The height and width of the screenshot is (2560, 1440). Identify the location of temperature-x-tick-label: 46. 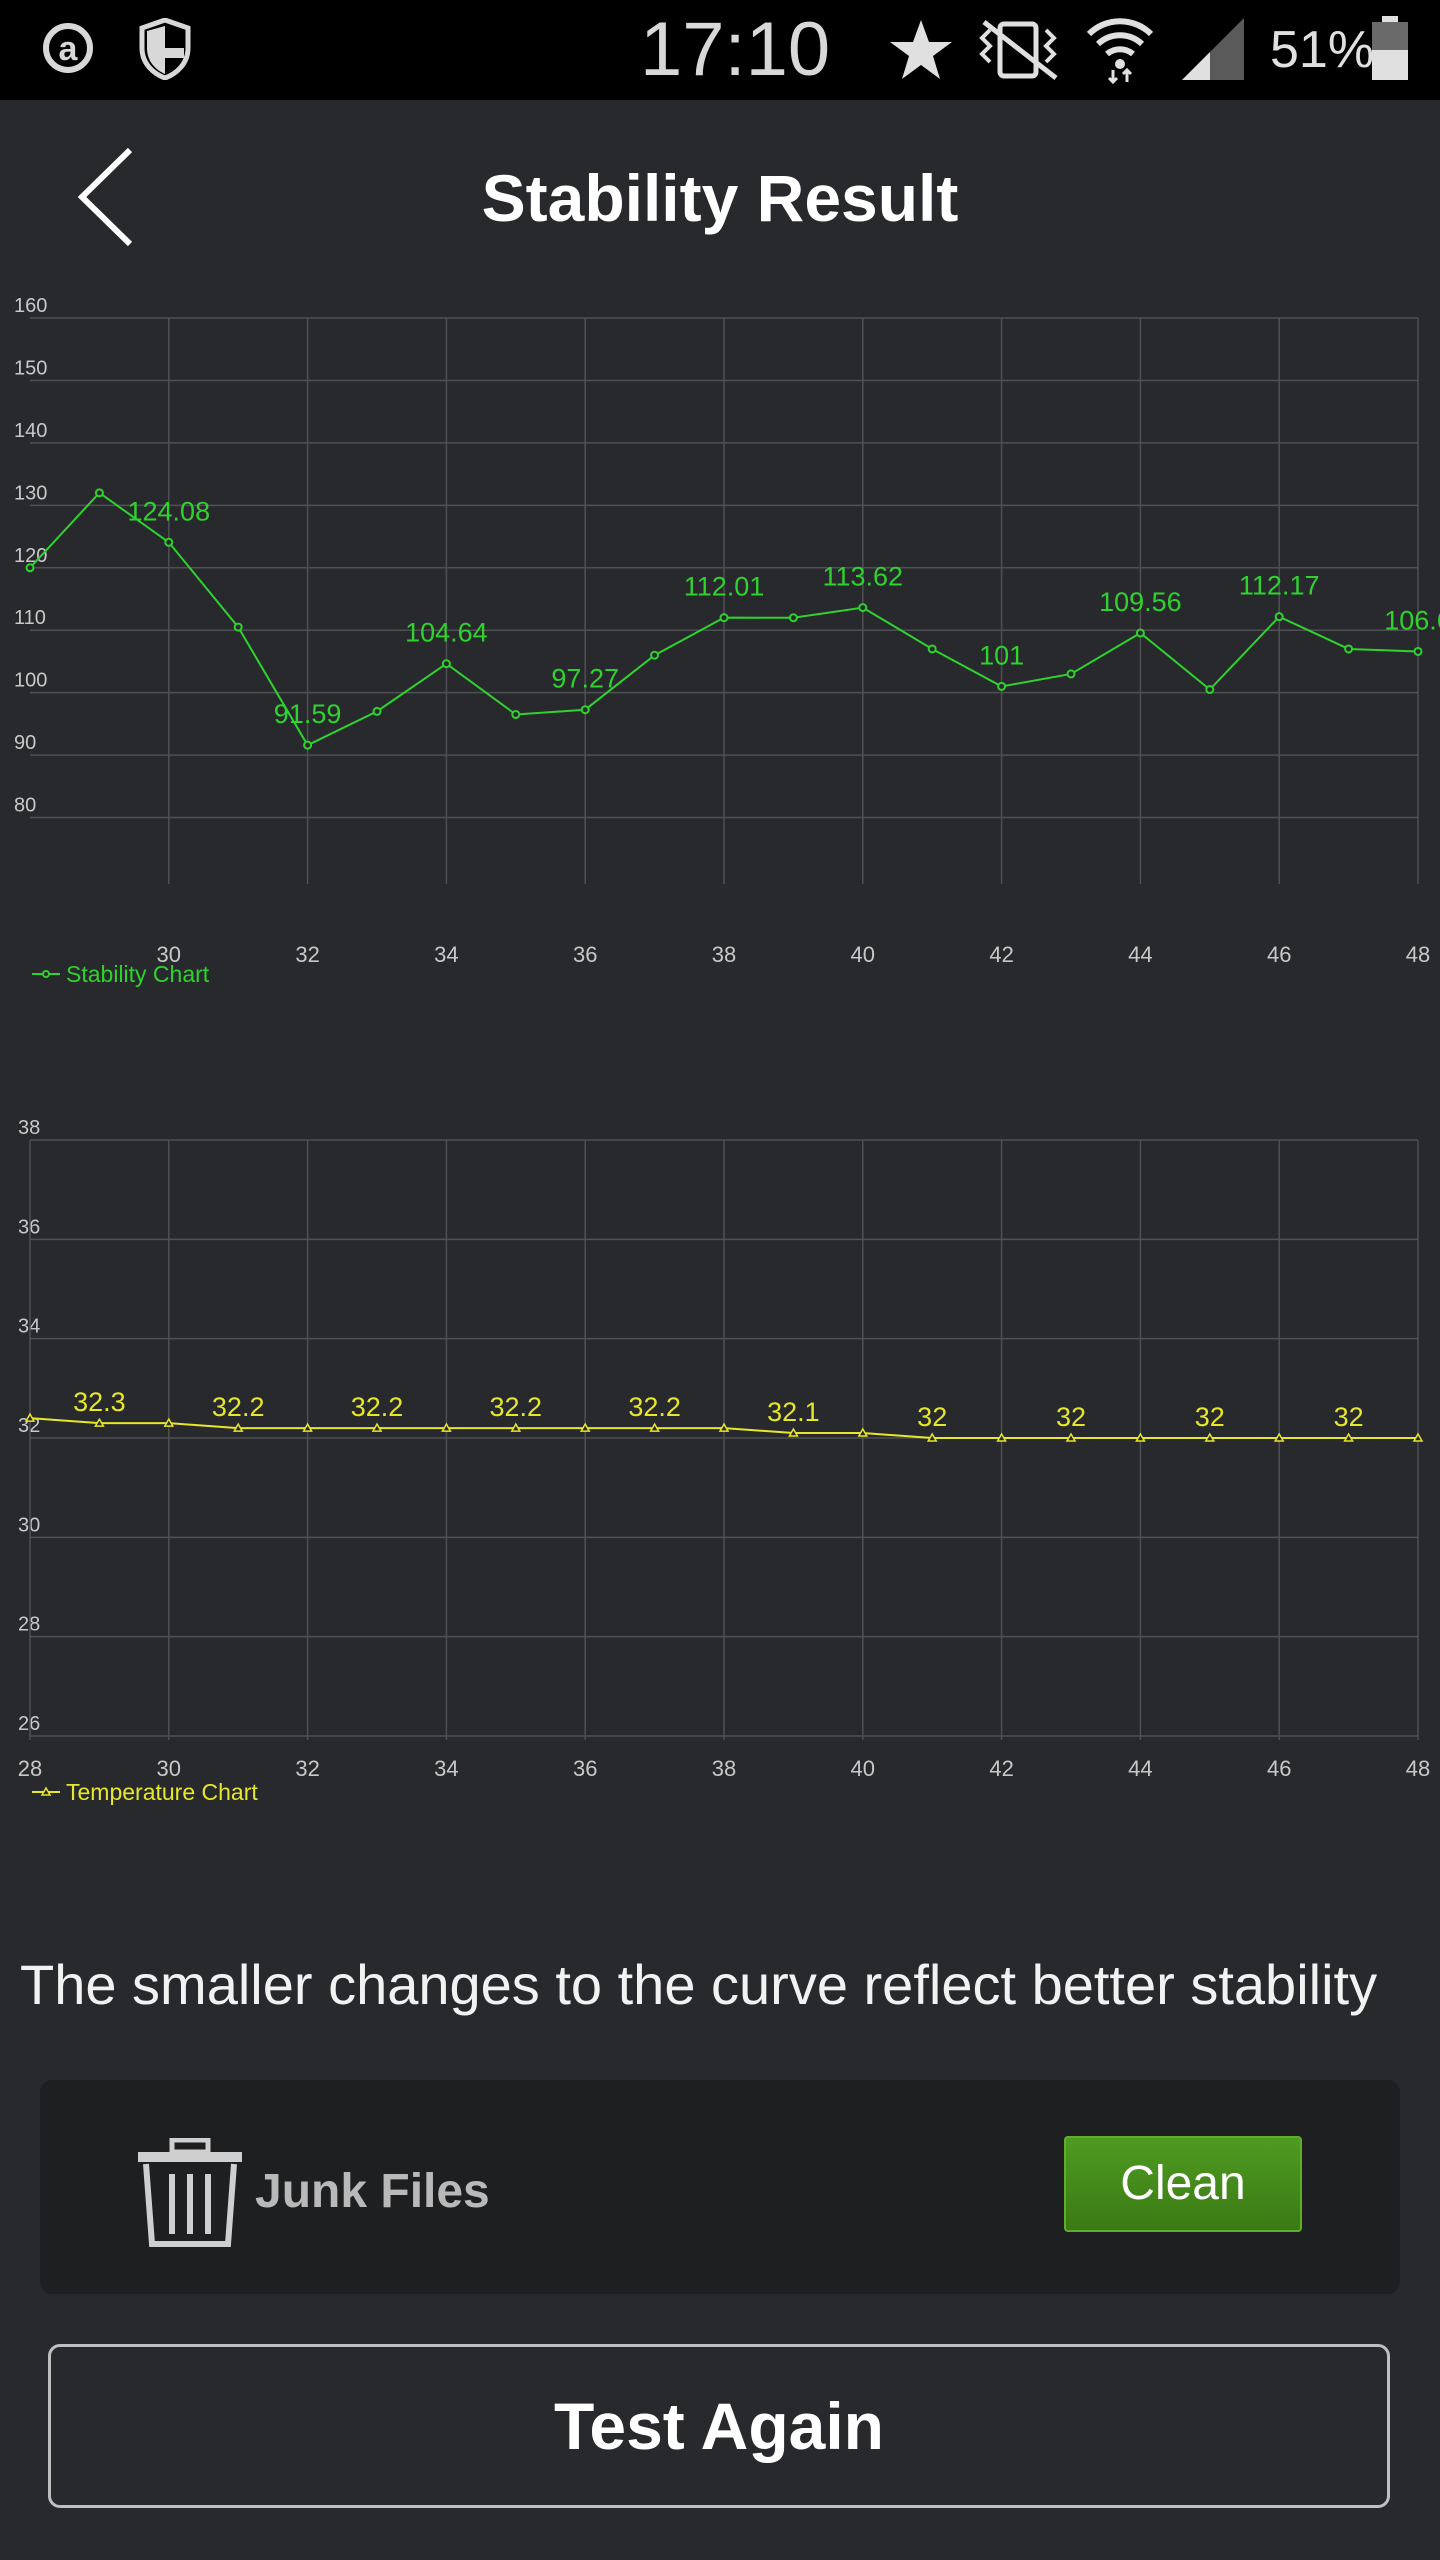
(1279, 1768).